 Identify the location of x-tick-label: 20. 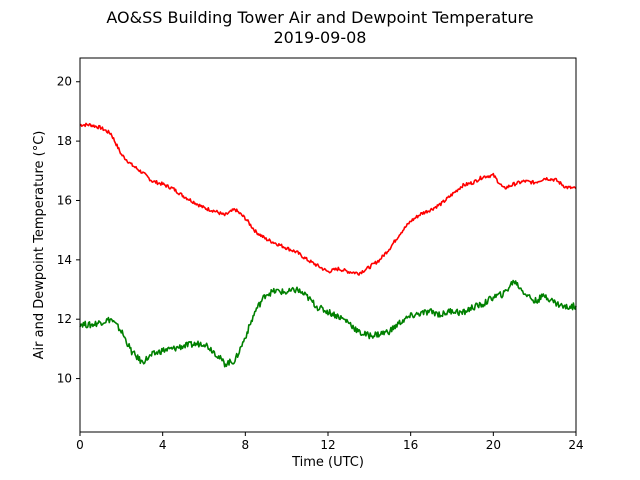
(493, 445).